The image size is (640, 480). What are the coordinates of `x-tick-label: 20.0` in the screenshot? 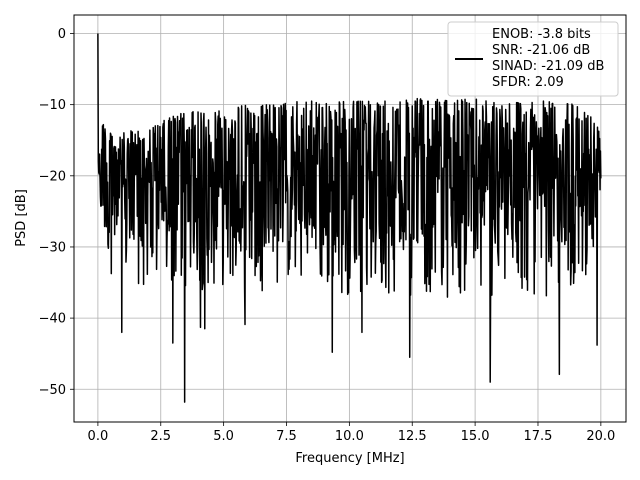 It's located at (600, 436).